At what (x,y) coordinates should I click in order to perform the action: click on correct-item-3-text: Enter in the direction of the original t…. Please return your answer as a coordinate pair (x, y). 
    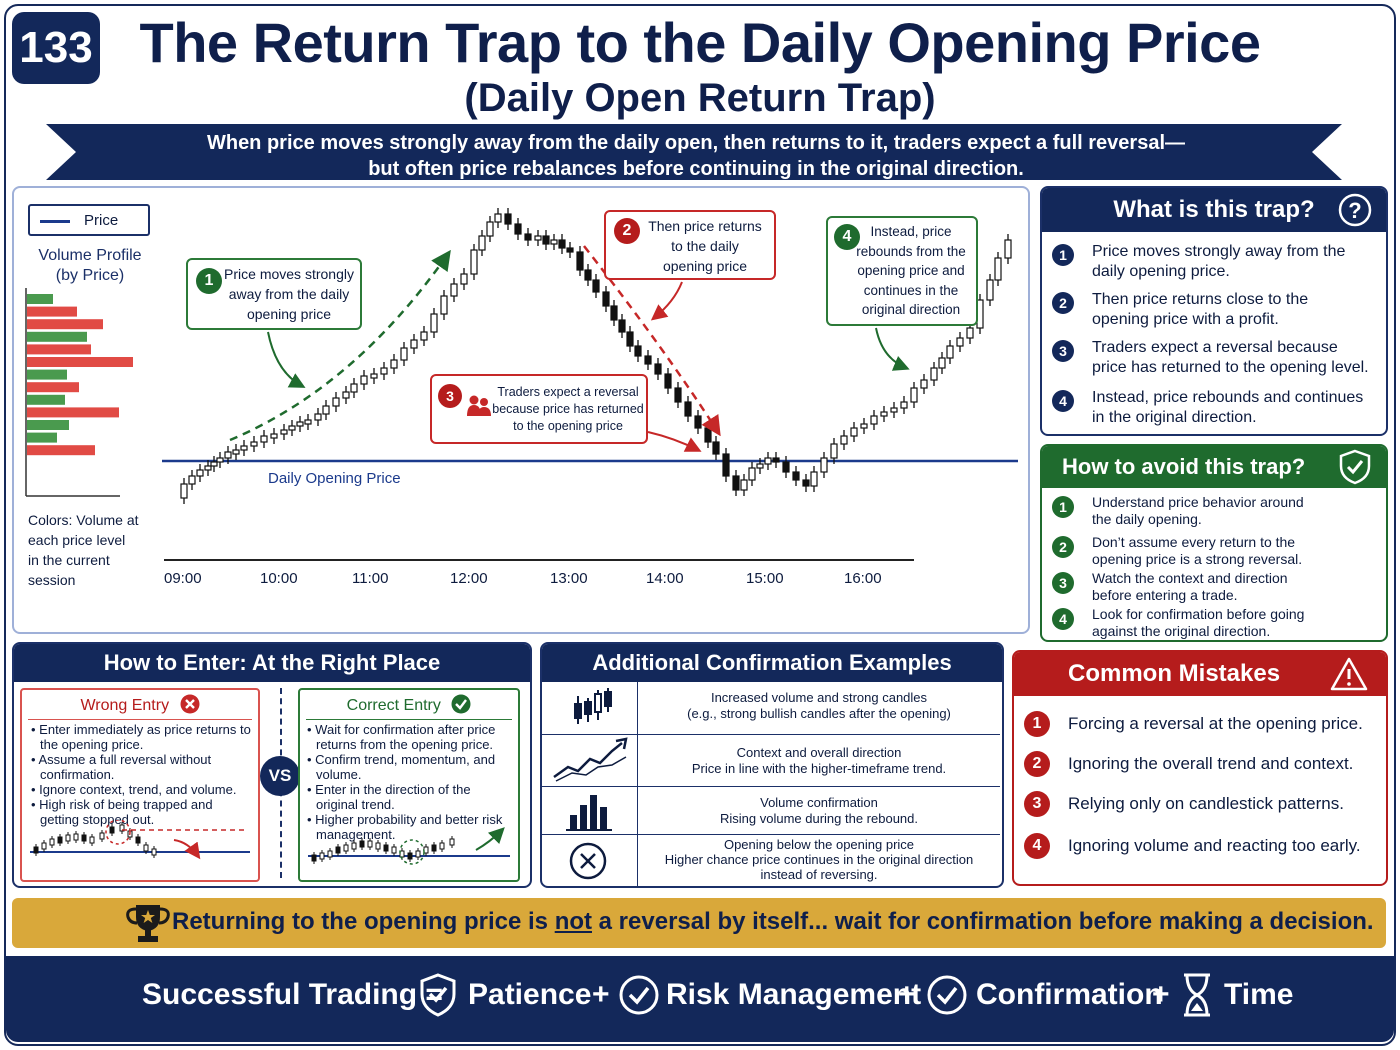
    Looking at the image, I should click on (393, 797).